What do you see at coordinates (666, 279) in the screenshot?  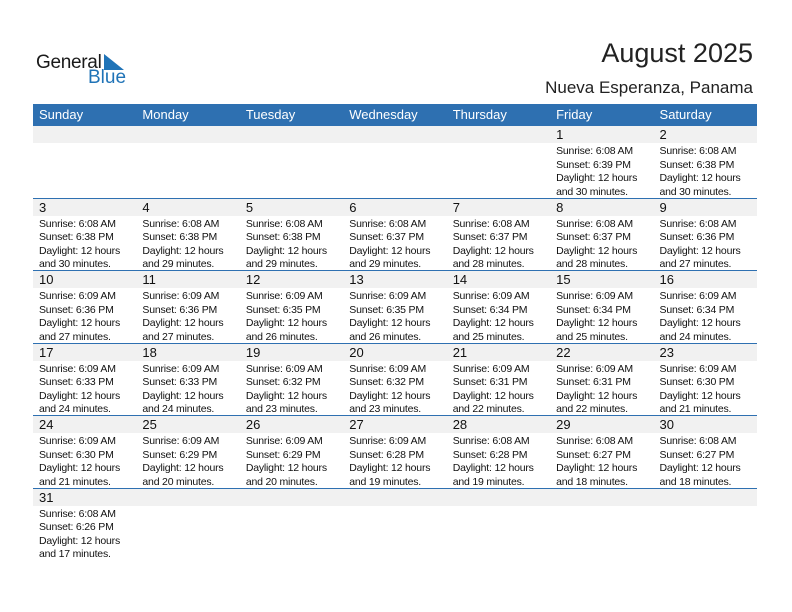 I see `day-number: 16` at bounding box center [666, 279].